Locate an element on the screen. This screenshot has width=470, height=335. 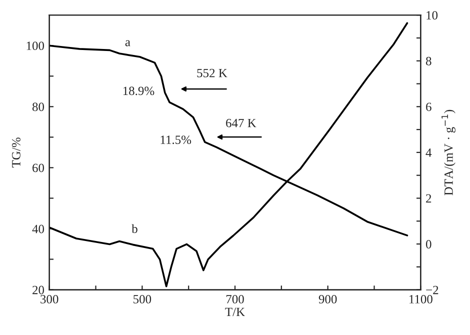
y-tick-label: 60 is located at coordinates (38, 168).